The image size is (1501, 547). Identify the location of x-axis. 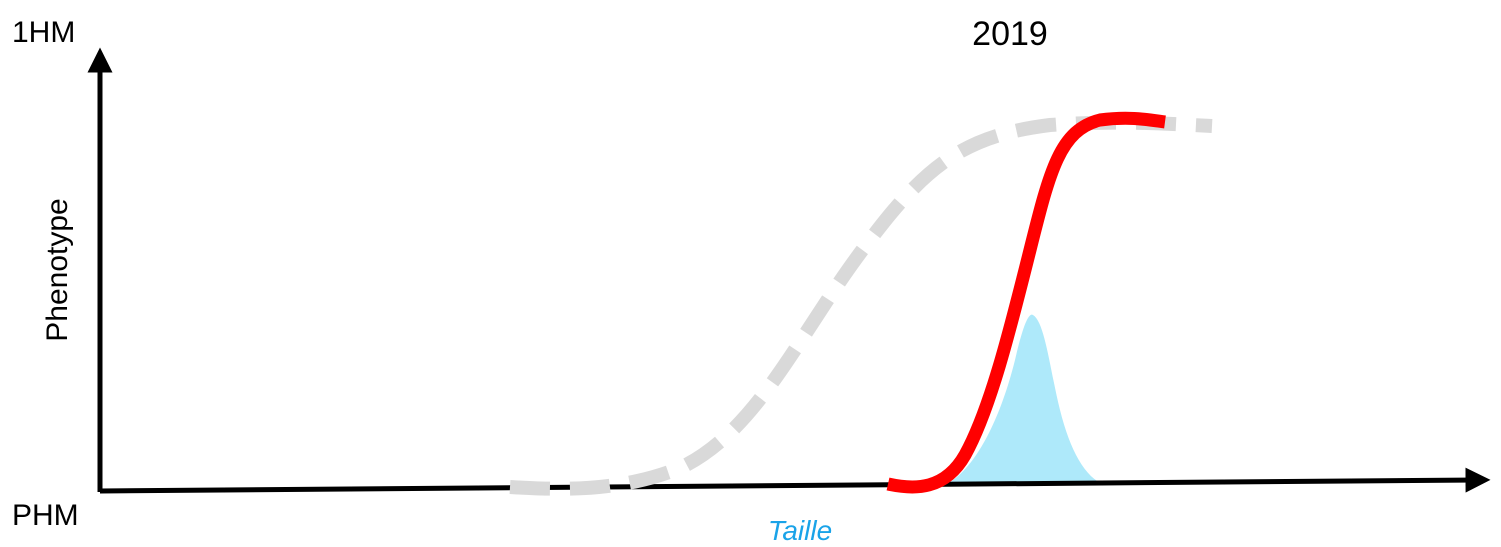
(795, 480).